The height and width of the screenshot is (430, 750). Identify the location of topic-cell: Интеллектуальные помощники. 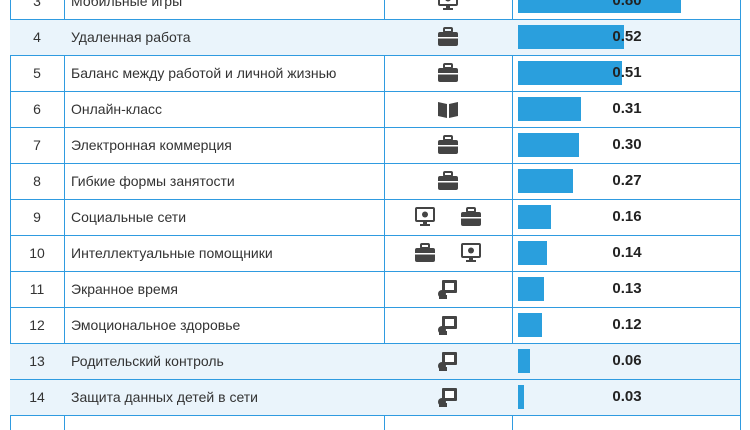
(172, 253).